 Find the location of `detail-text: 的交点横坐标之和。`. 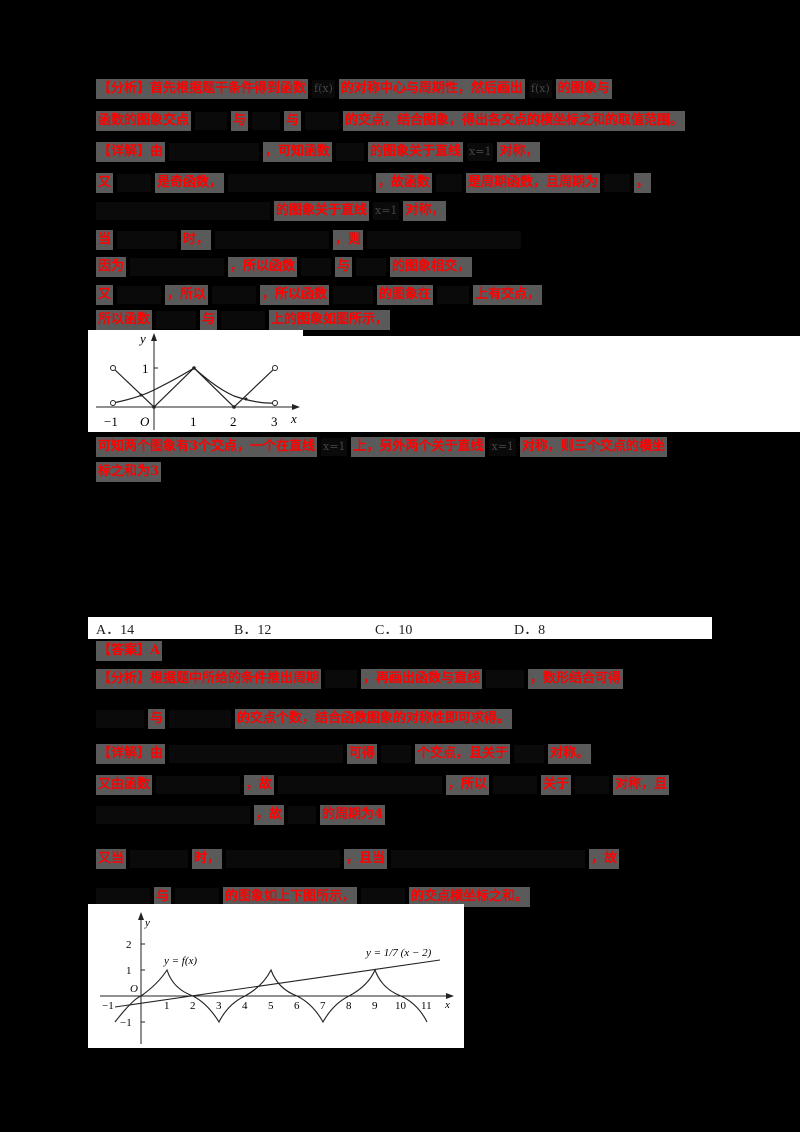

detail-text: 的交点横坐标之和。 is located at coordinates (470, 897).